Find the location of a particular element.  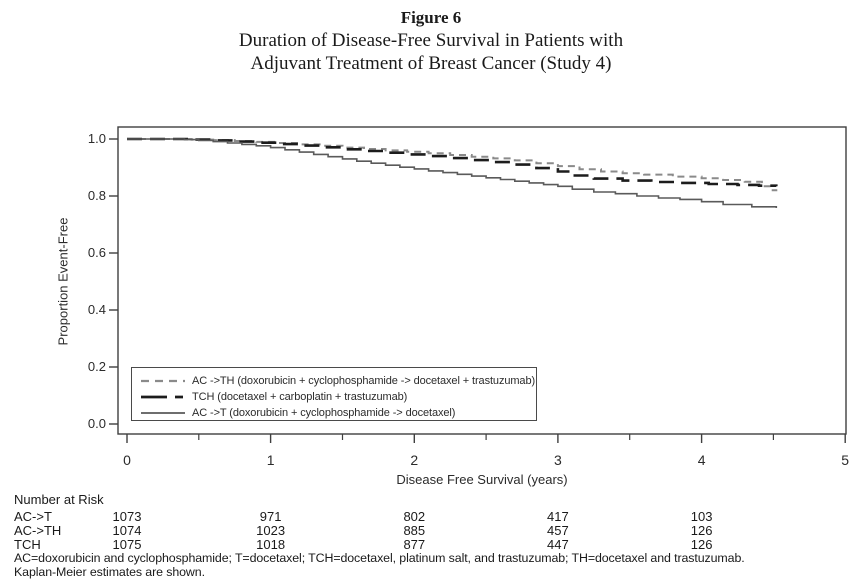

legend-line-longdash-icon is located at coordinates (163, 397).